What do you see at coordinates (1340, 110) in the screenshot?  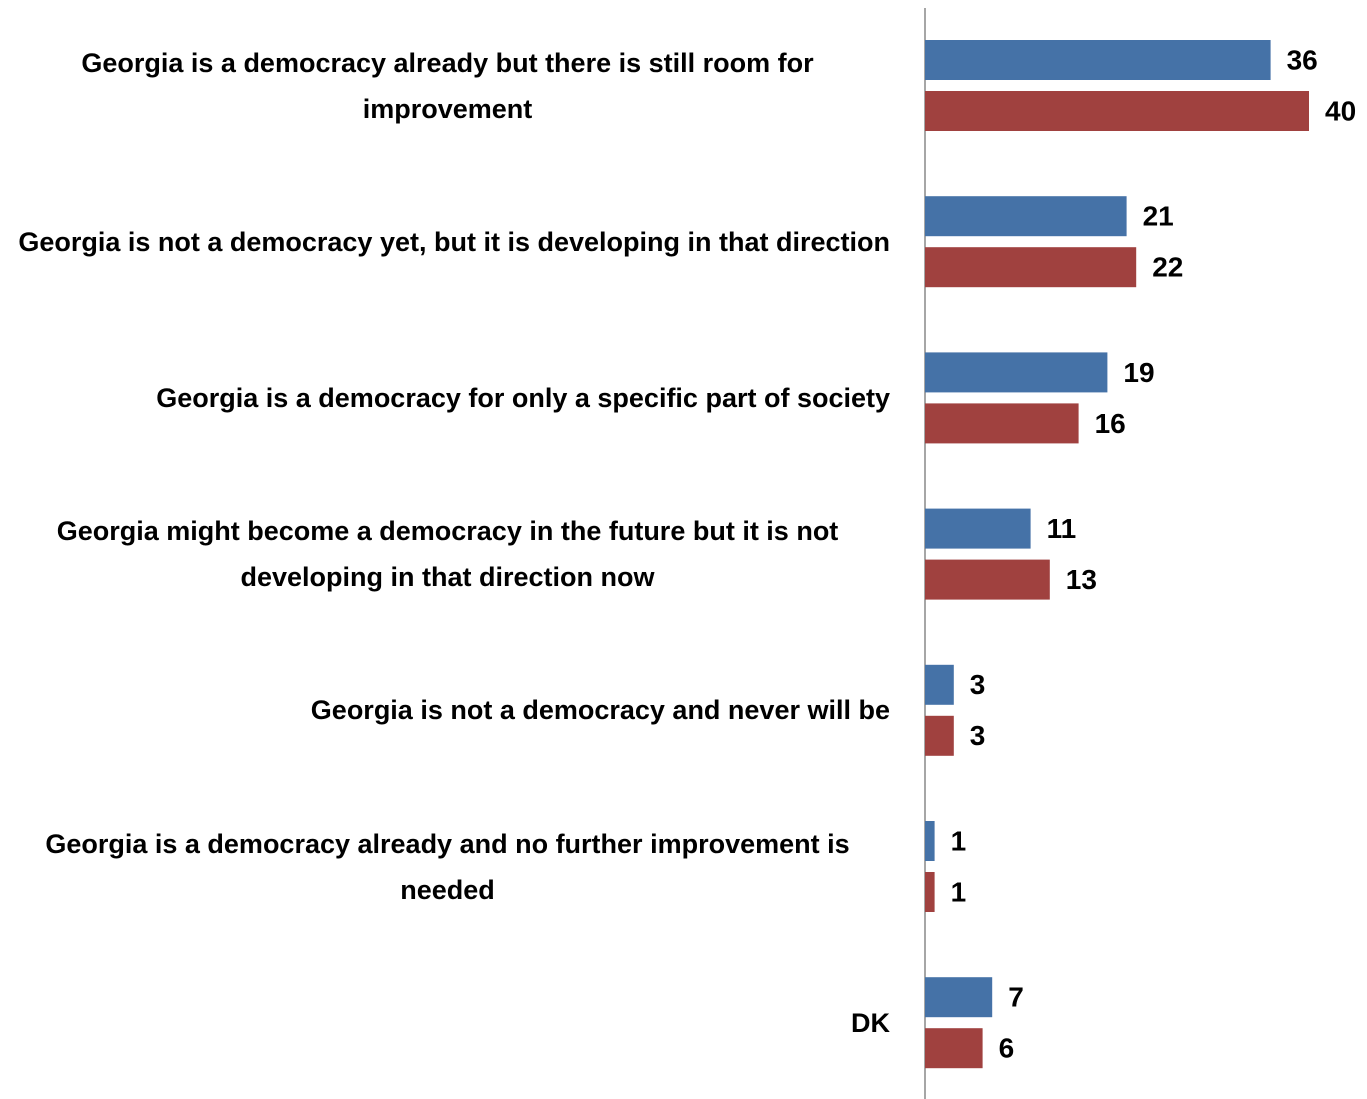 I see `value-label: 40` at bounding box center [1340, 110].